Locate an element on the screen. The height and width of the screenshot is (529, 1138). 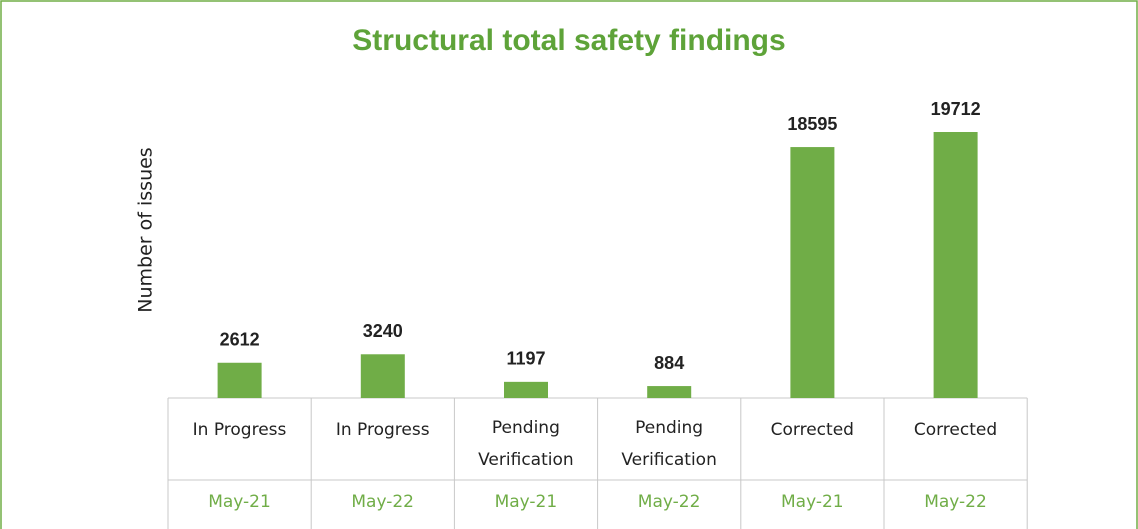
data-label: 3240 is located at coordinates (383, 331).